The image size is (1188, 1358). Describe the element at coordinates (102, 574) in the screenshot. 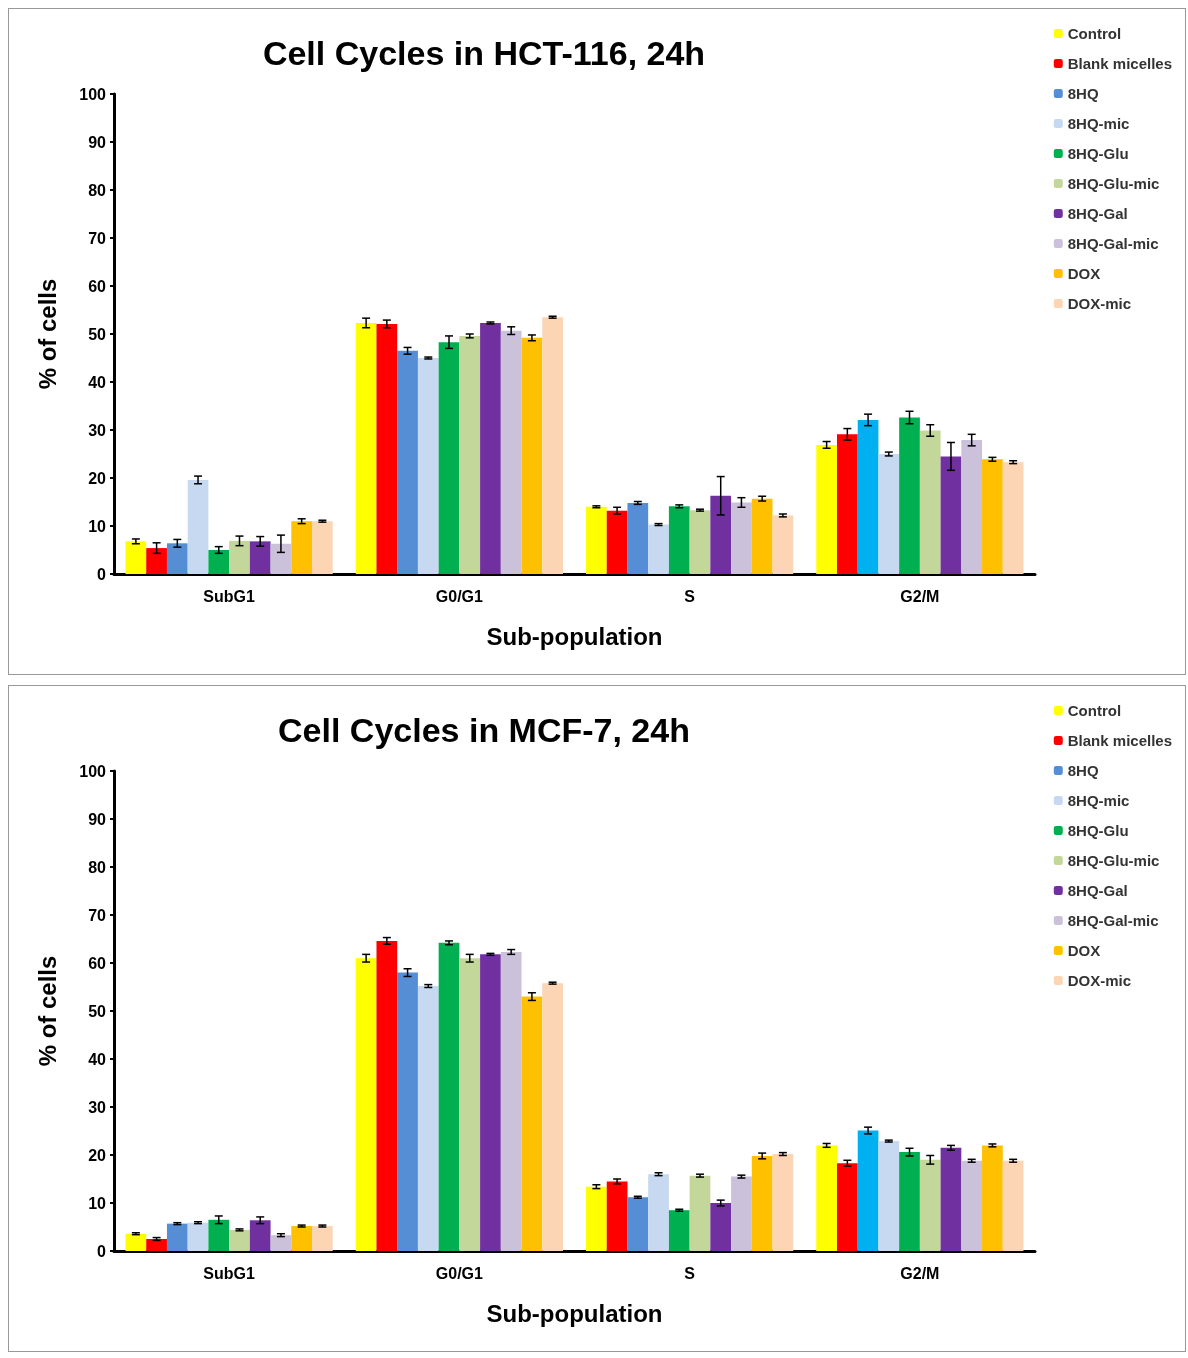

I see `y-tick-label: 0` at that location.